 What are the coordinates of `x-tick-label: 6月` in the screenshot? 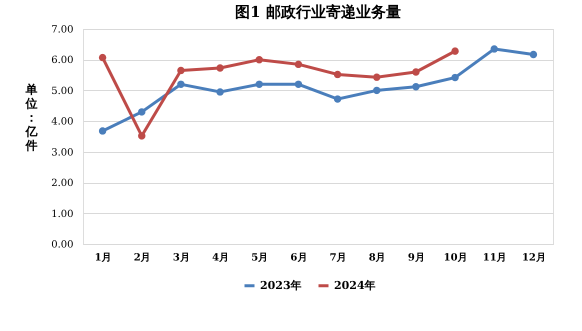 It's located at (299, 258).